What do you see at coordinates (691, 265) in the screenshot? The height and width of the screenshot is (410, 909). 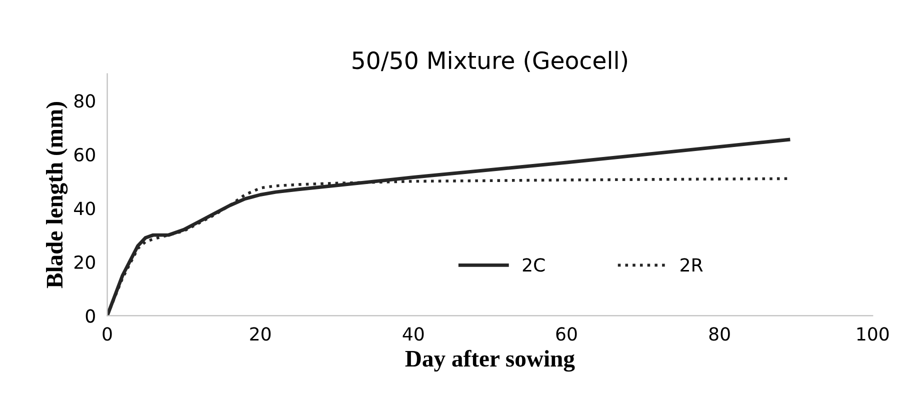 I see `legend-label: 2R` at bounding box center [691, 265].